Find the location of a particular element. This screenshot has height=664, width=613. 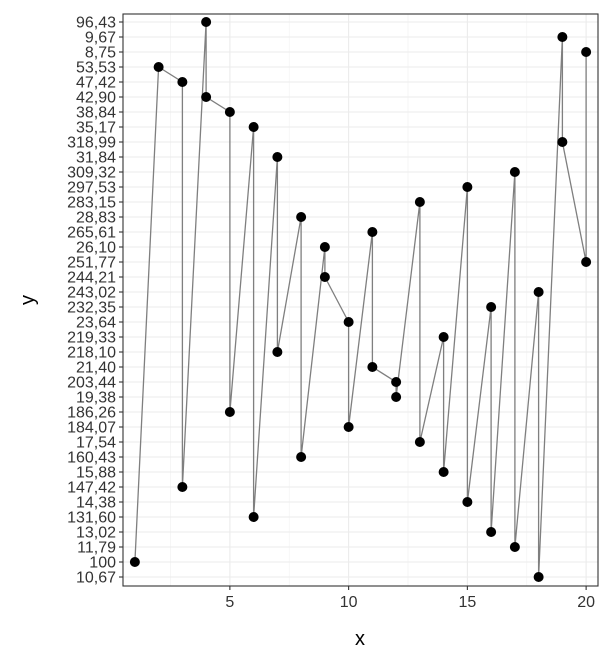

y-tick-label: 251,77 is located at coordinates (91, 263).